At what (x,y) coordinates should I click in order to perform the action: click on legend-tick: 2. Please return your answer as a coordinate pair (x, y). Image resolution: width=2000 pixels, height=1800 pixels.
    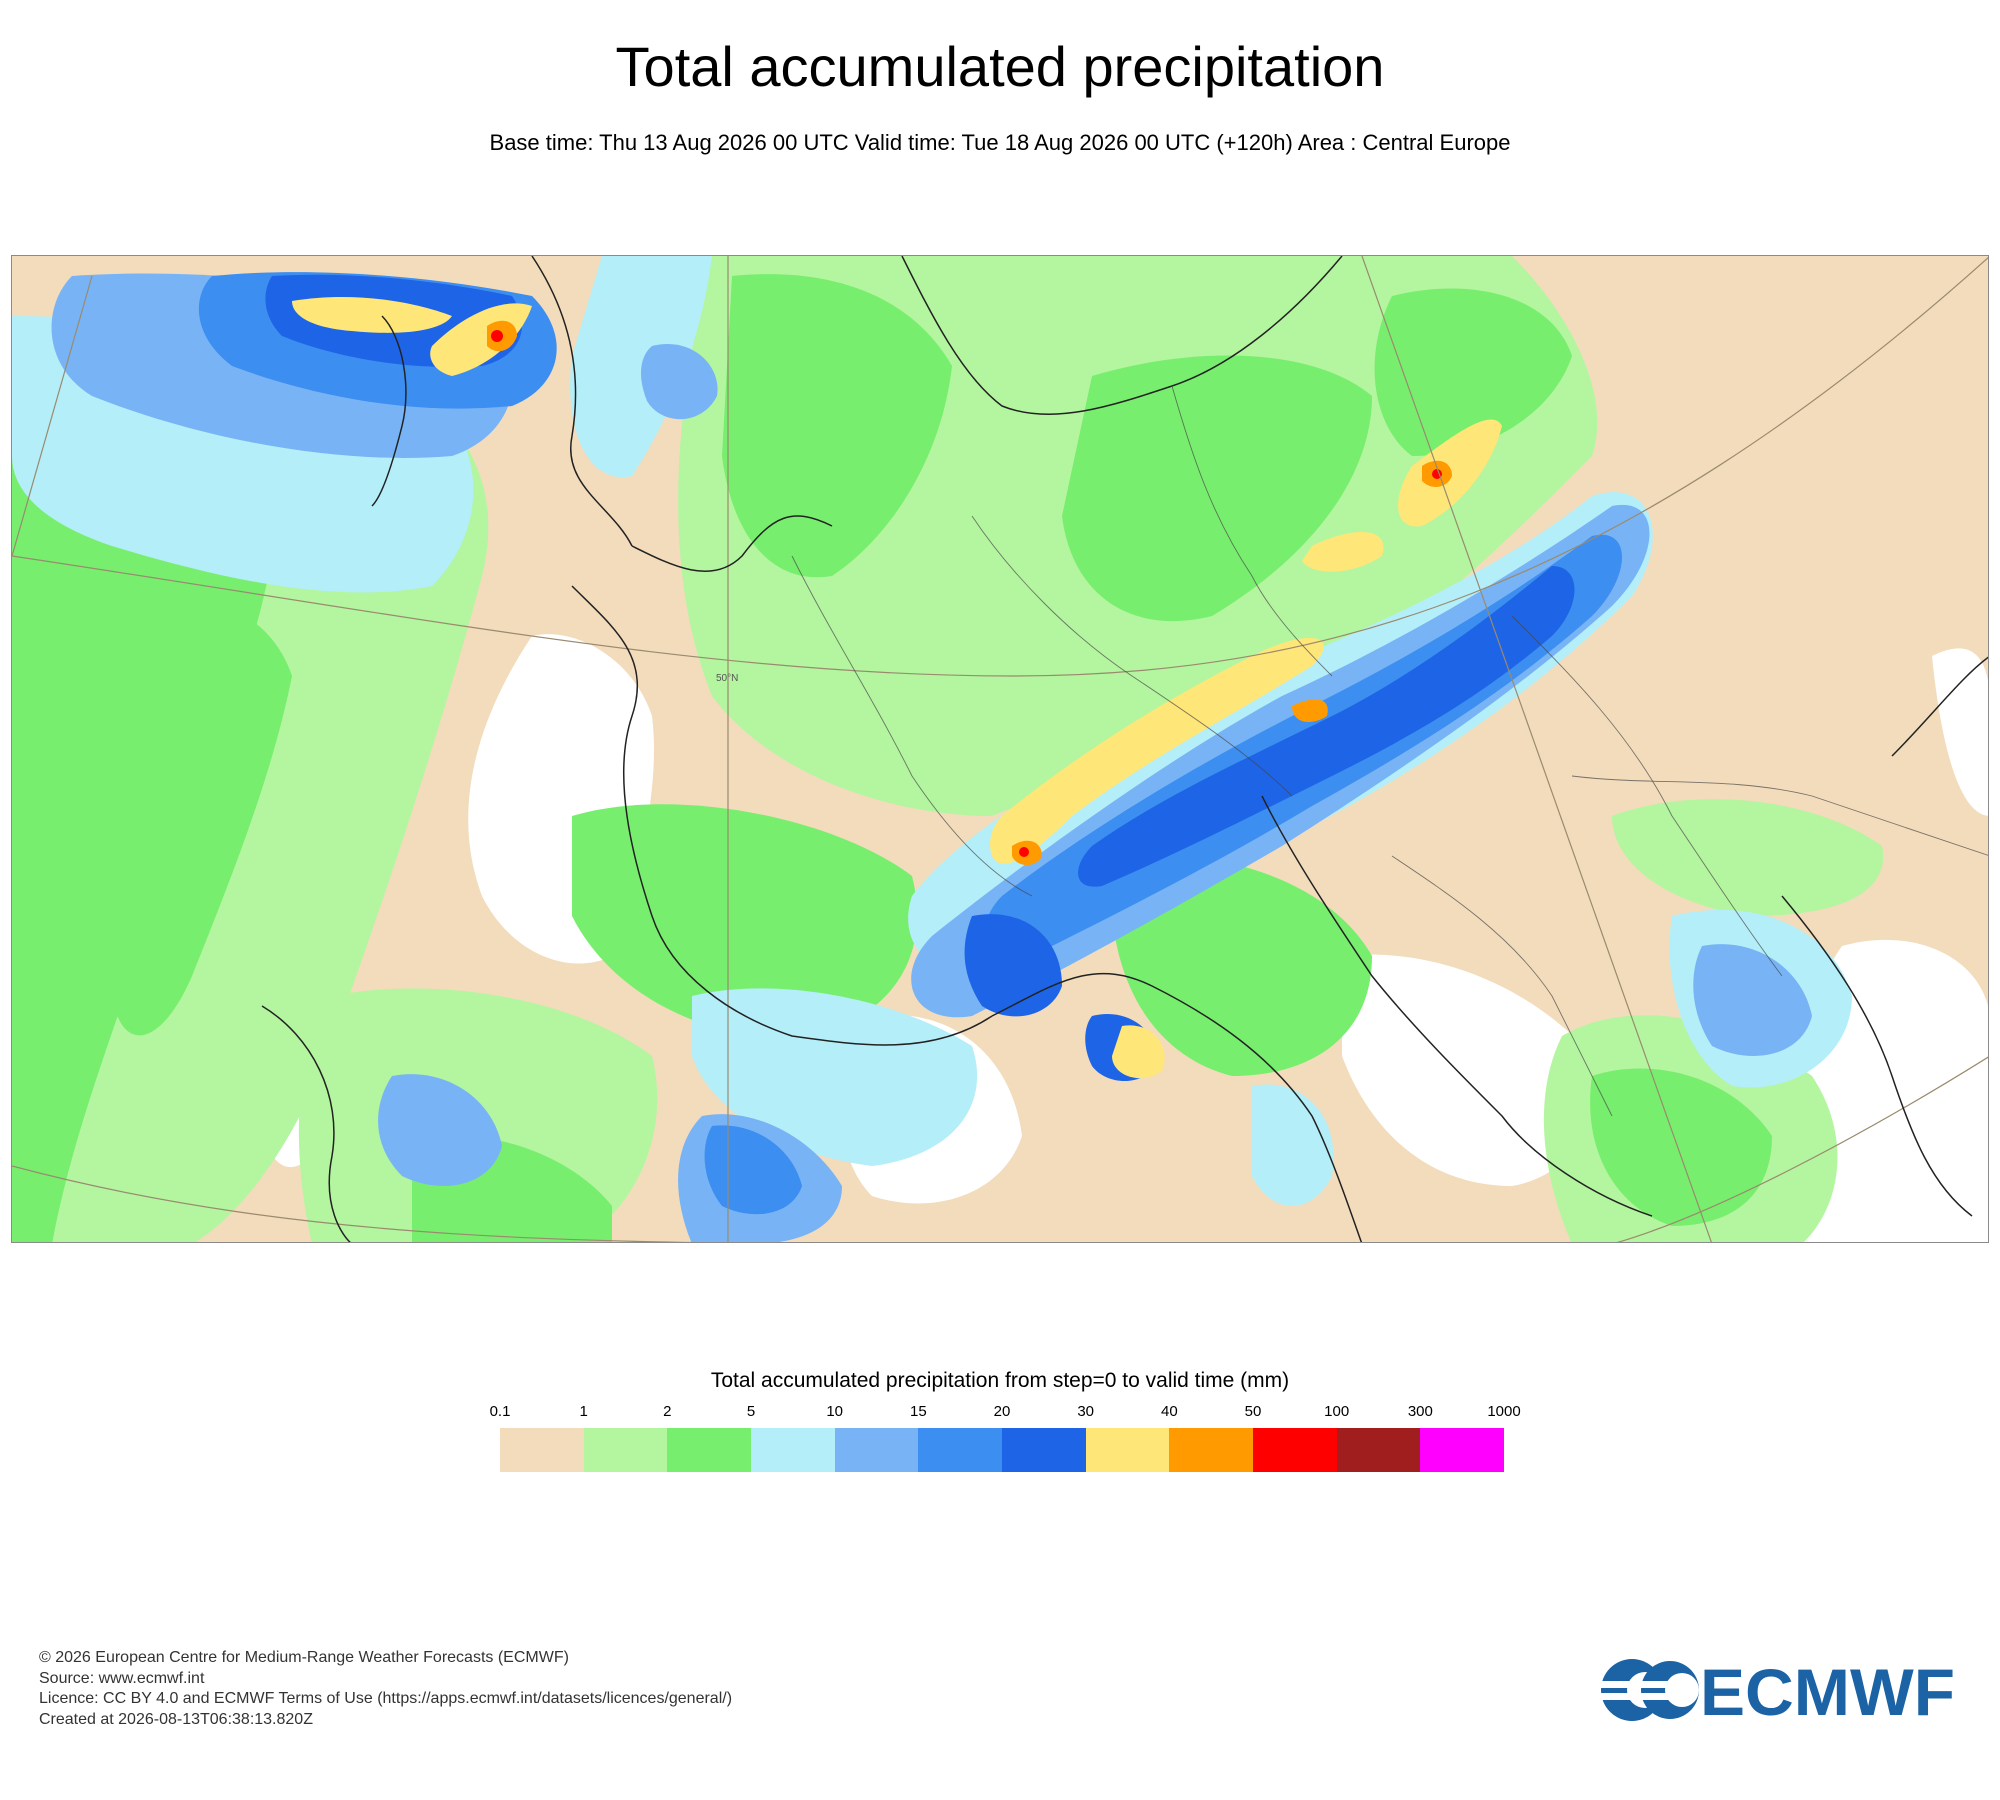
    Looking at the image, I should click on (667, 1411).